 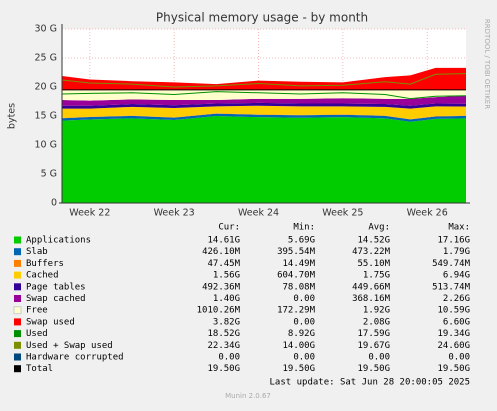 I want to click on legend-stat: 14.52G, so click(x=373, y=241).